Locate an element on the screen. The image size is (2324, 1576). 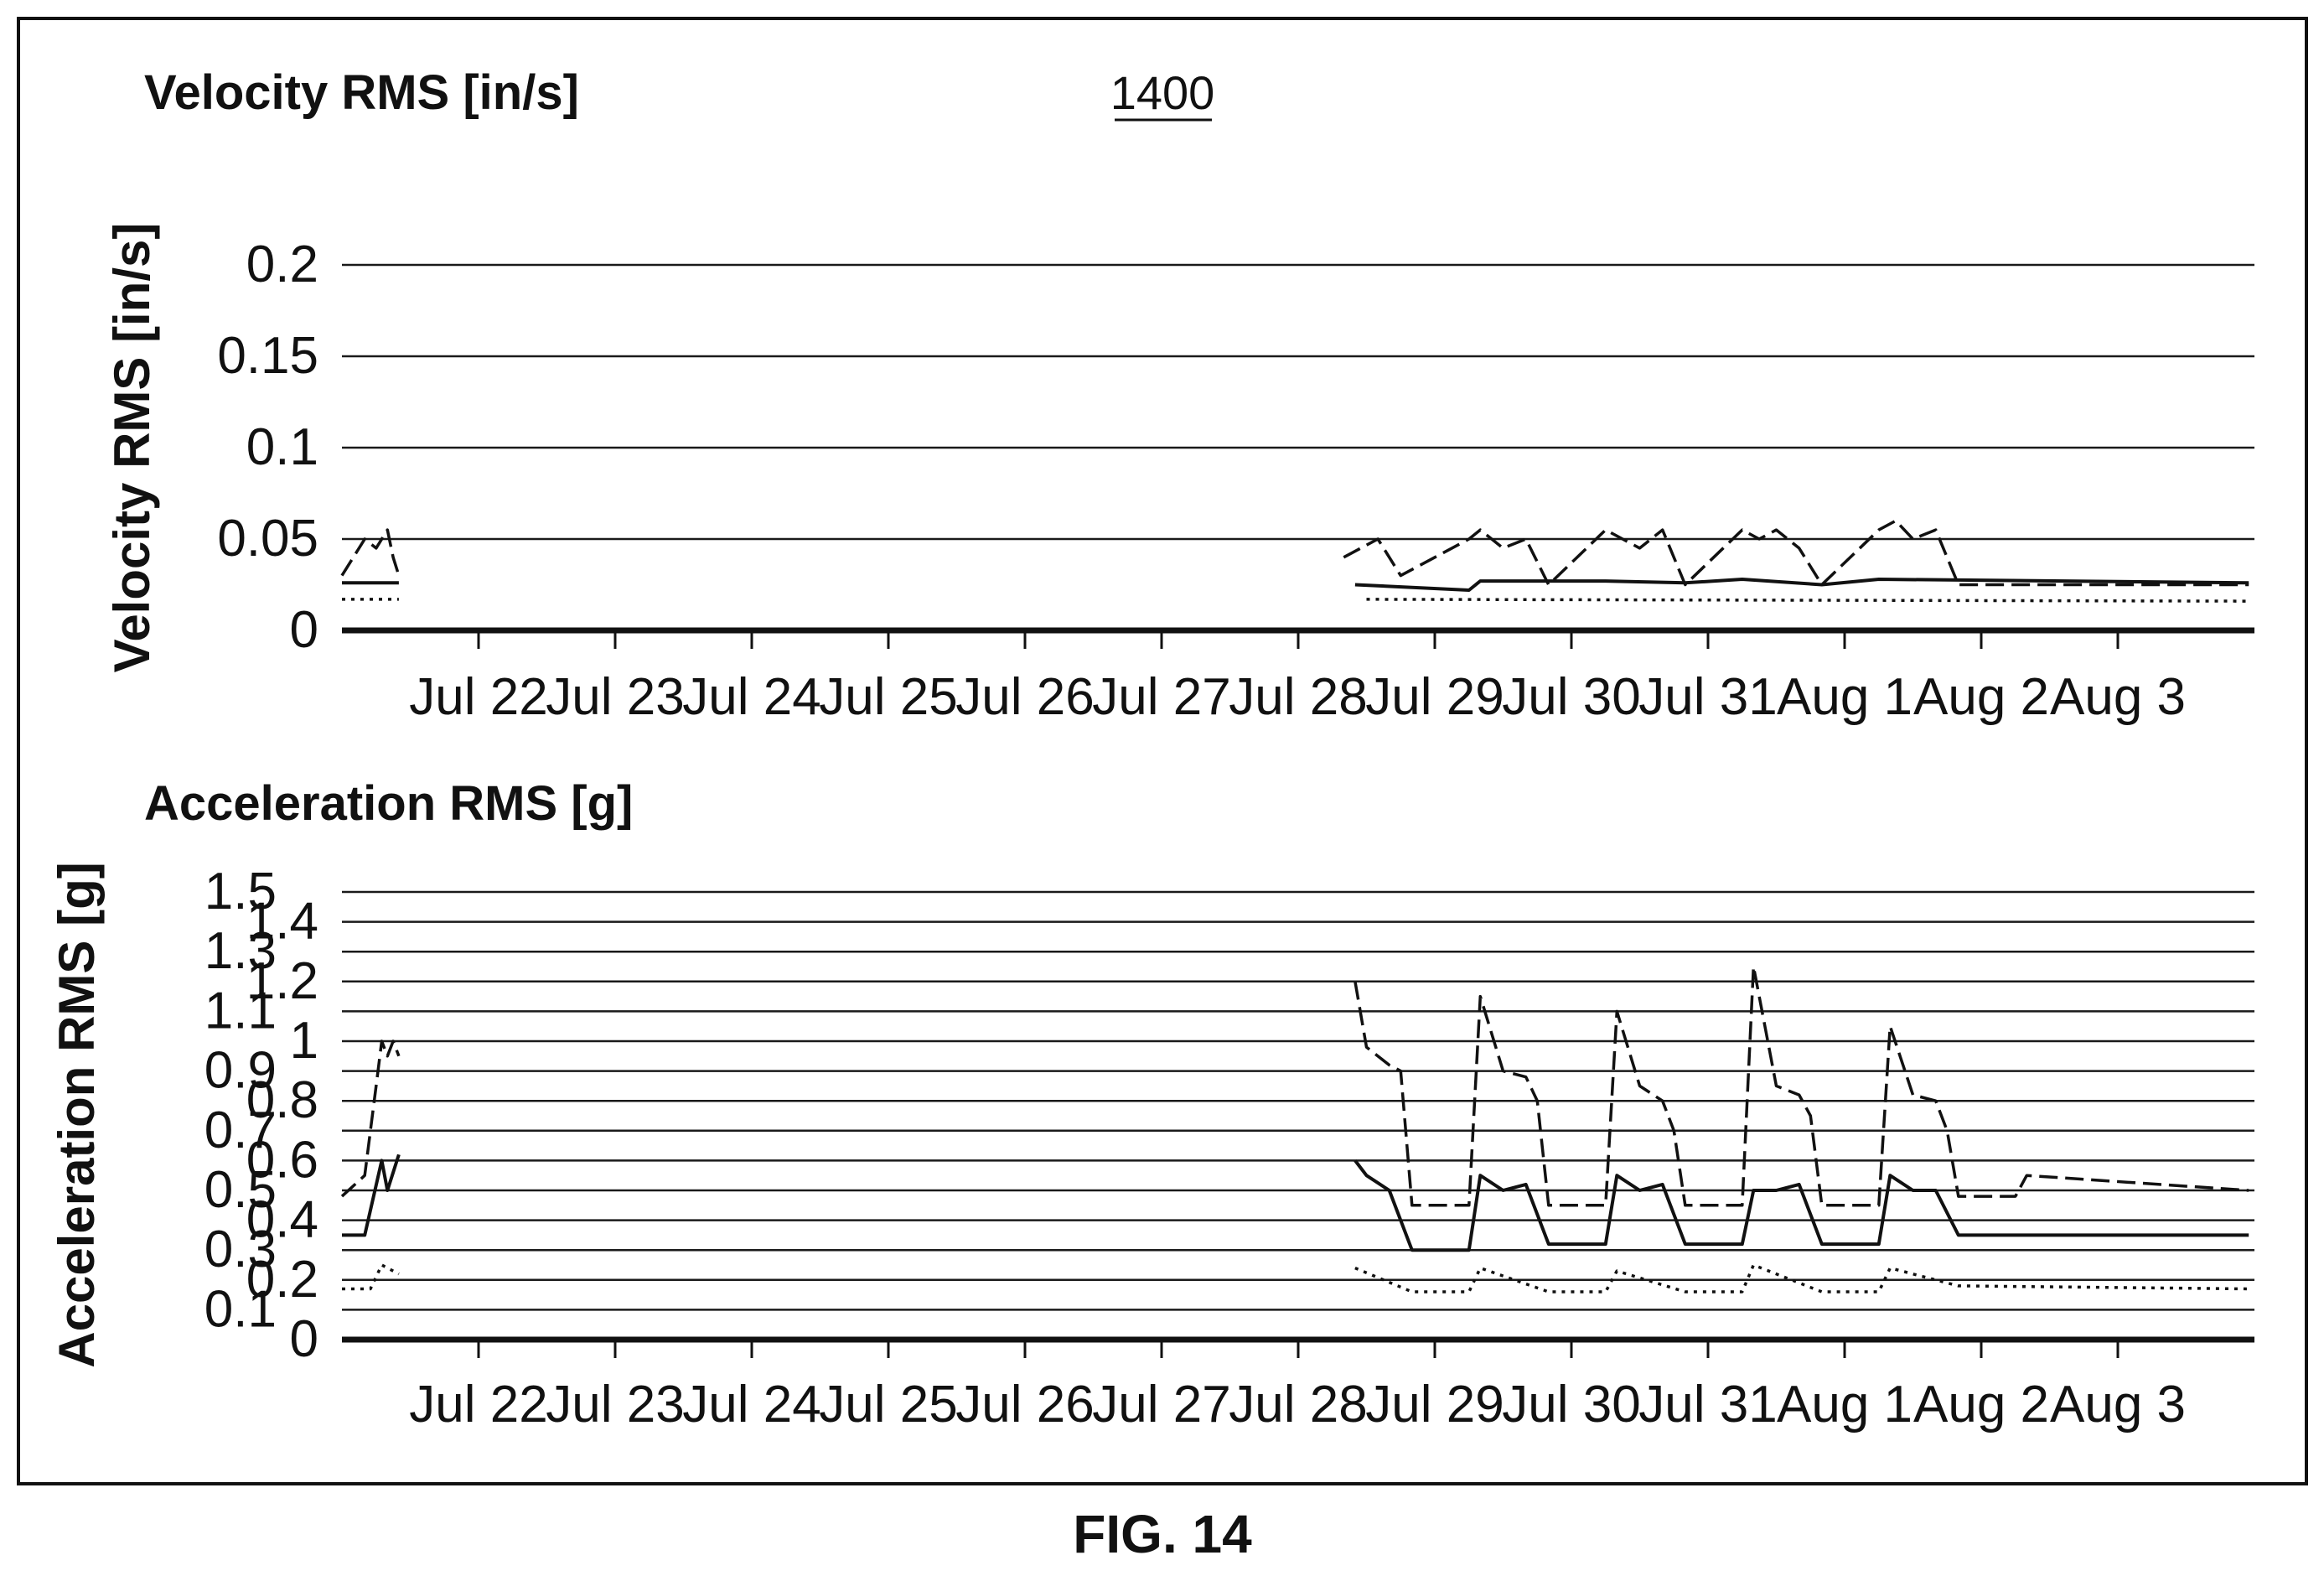
y-tick-label: 0.4 is located at coordinates (282, 1220).